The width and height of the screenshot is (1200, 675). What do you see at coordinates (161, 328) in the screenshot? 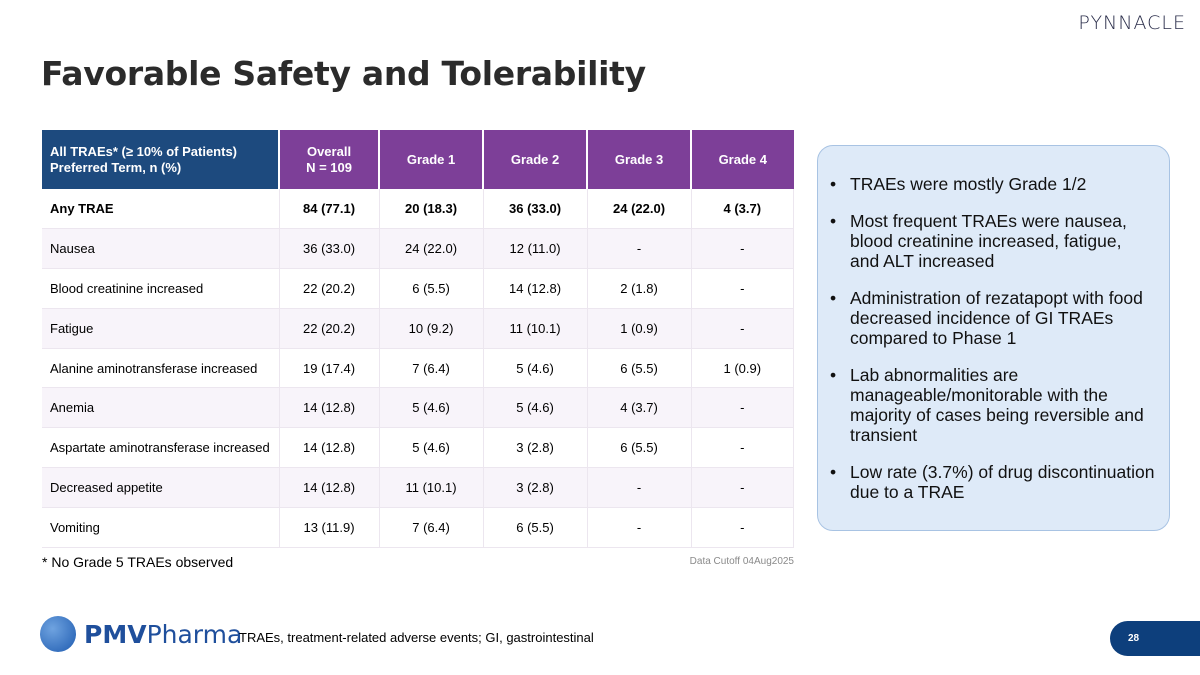
I see `cell-term: Fatigue` at bounding box center [161, 328].